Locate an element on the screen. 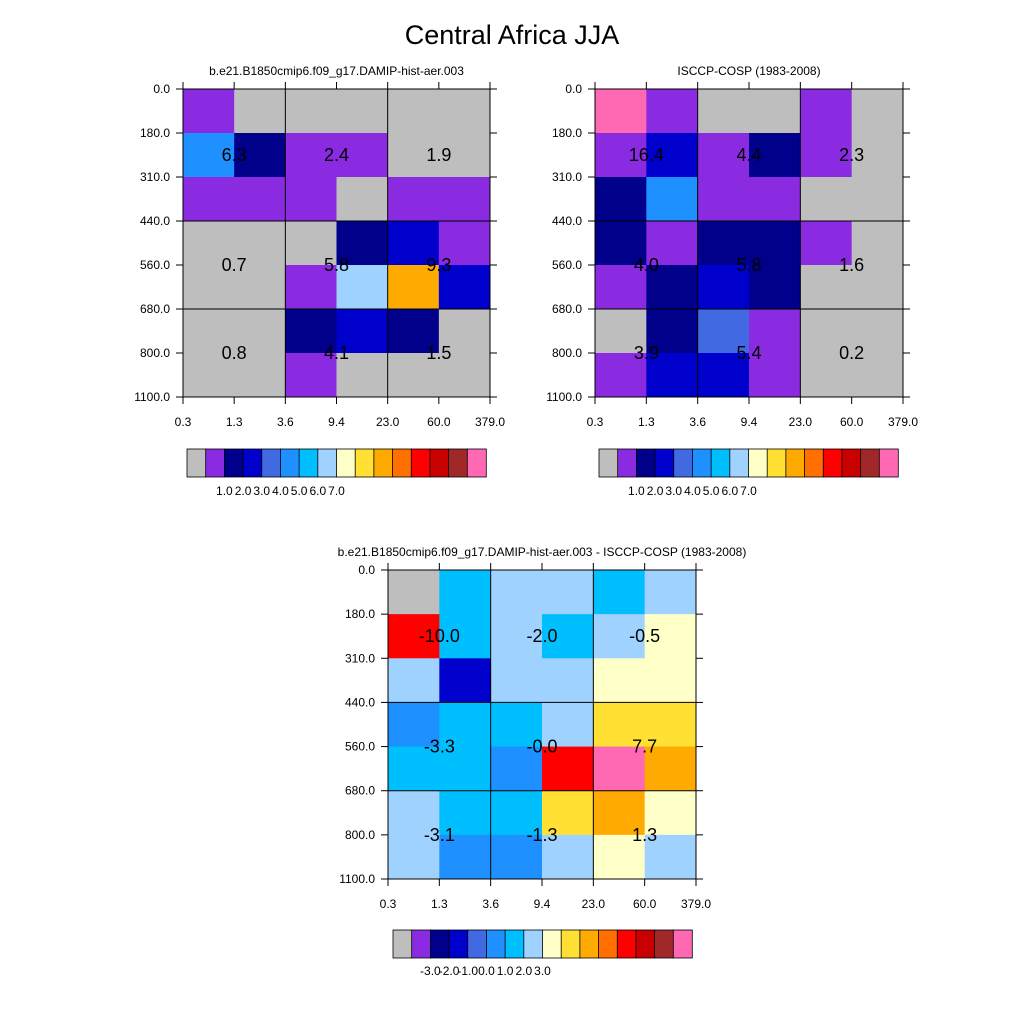  group-value-label: -1.3 is located at coordinates (541, 835).